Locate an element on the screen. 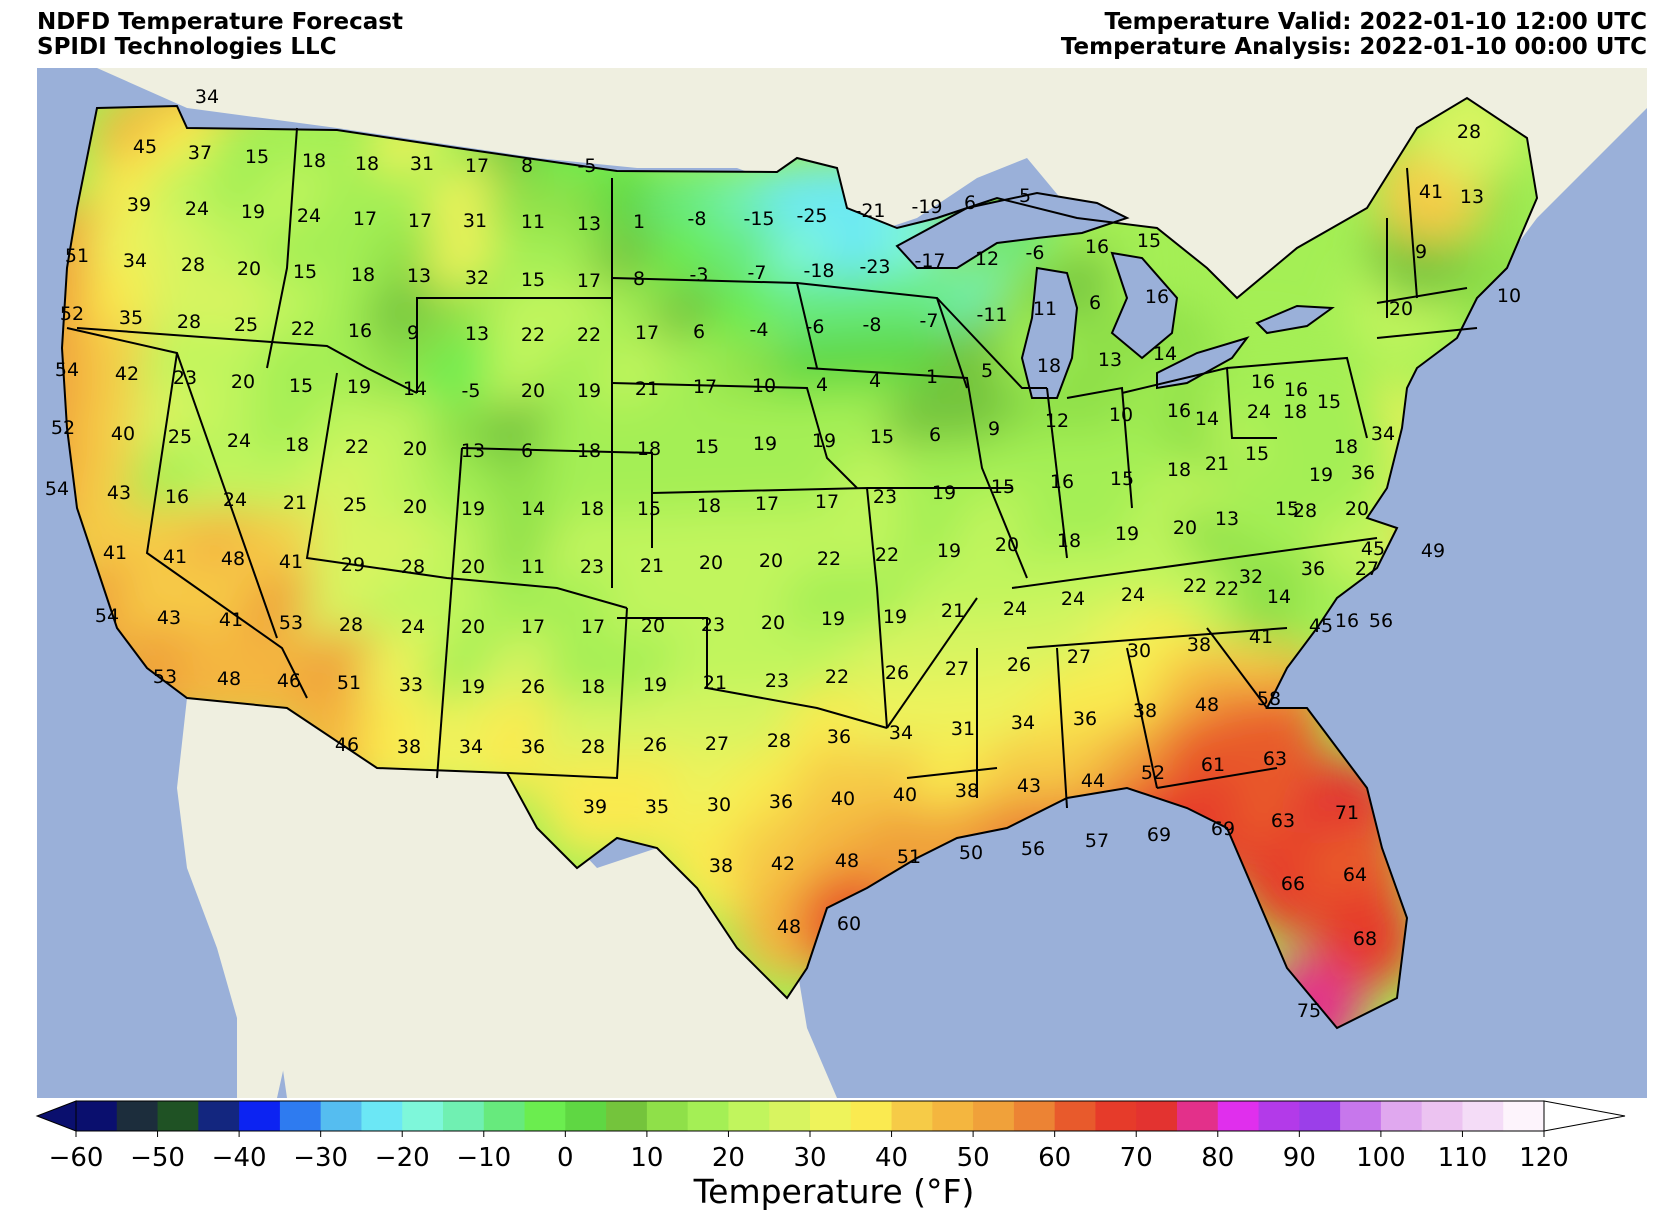 This screenshot has width=1668, height=1224. temperature-label: 63 is located at coordinates (1275, 759).